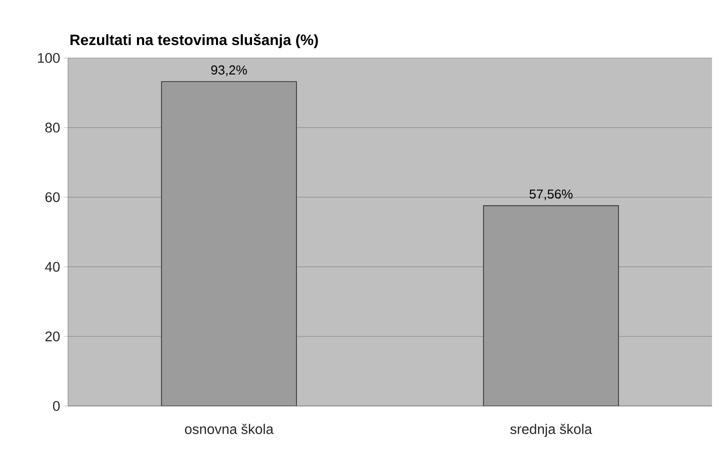 The height and width of the screenshot is (456, 719). What do you see at coordinates (56, 406) in the screenshot?
I see `y-tick-label: 0` at bounding box center [56, 406].